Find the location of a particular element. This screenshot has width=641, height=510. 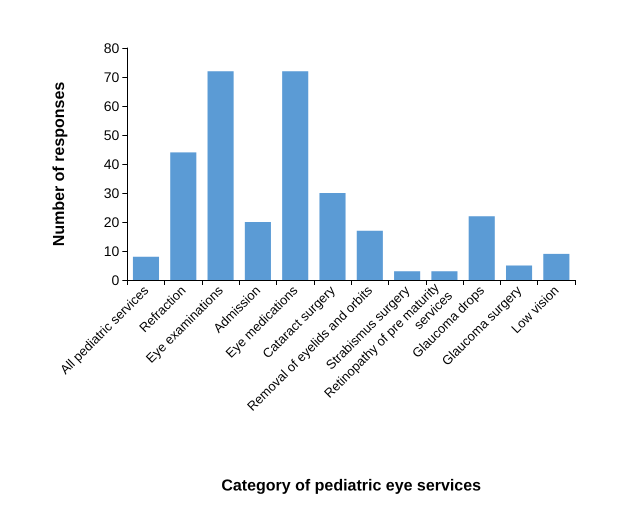

y-tick-label: 0 is located at coordinates (116, 280).